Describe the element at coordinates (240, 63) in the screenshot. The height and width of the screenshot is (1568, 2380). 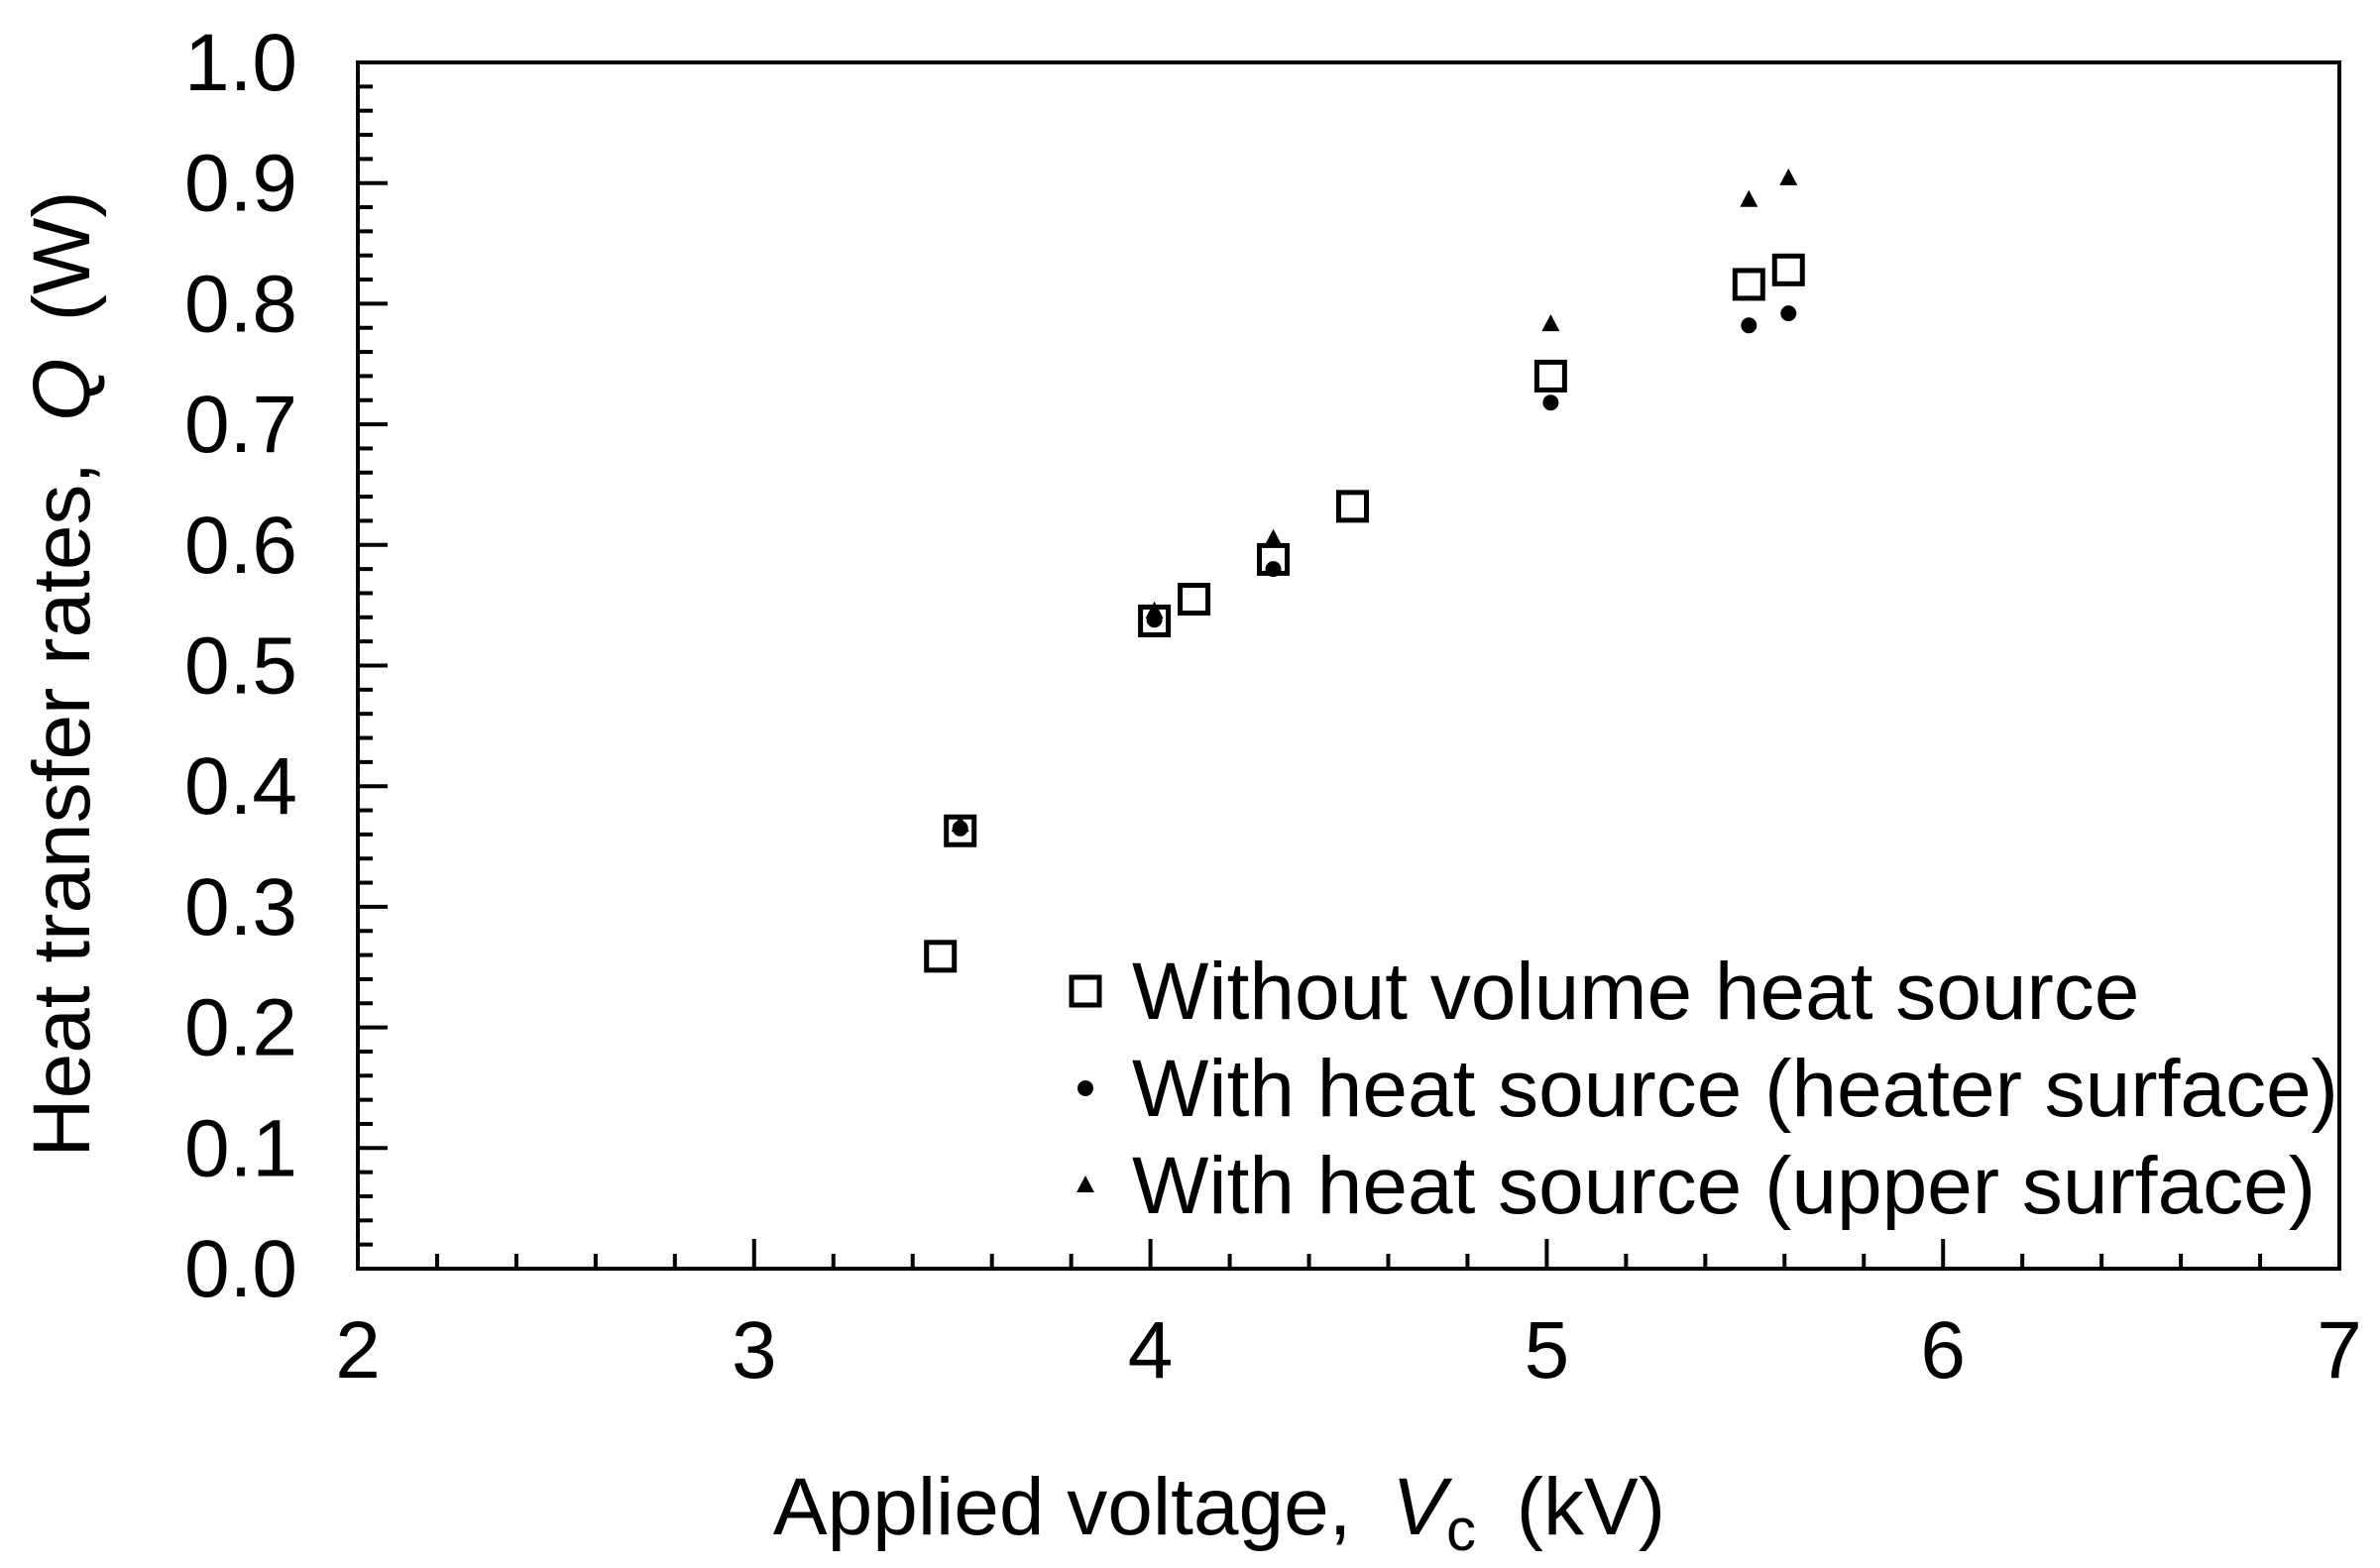
I see `y-tick-label: 1.0` at that location.